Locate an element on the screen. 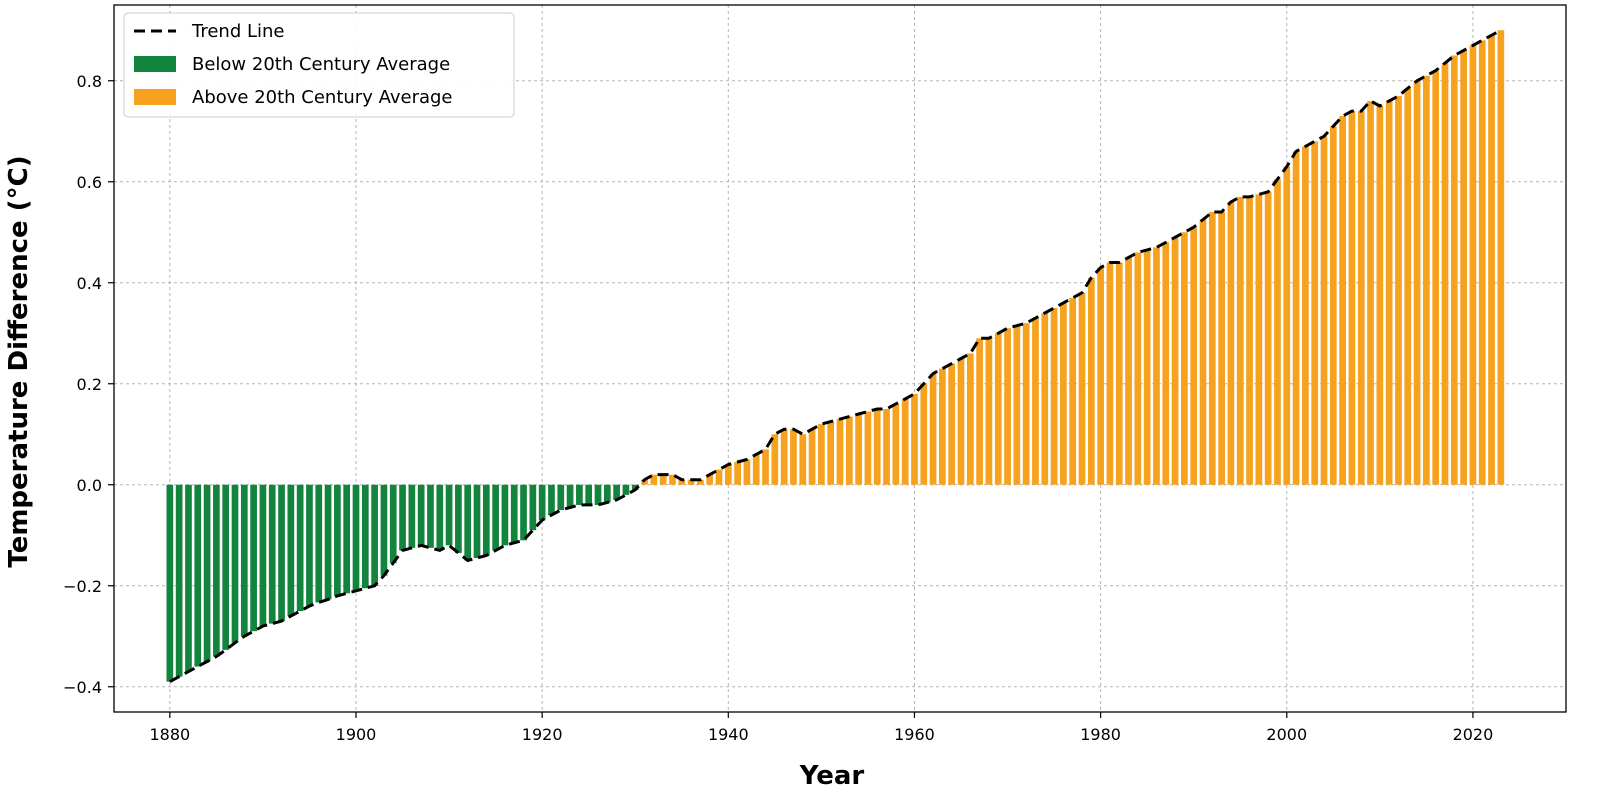  bar-1913 is located at coordinates (477, 521).